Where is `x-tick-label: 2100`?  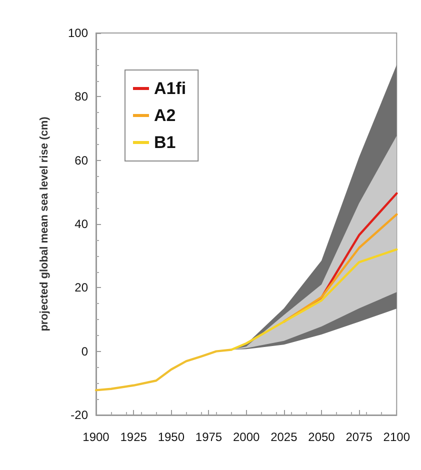 x-tick-label: 2100 is located at coordinates (396, 437).